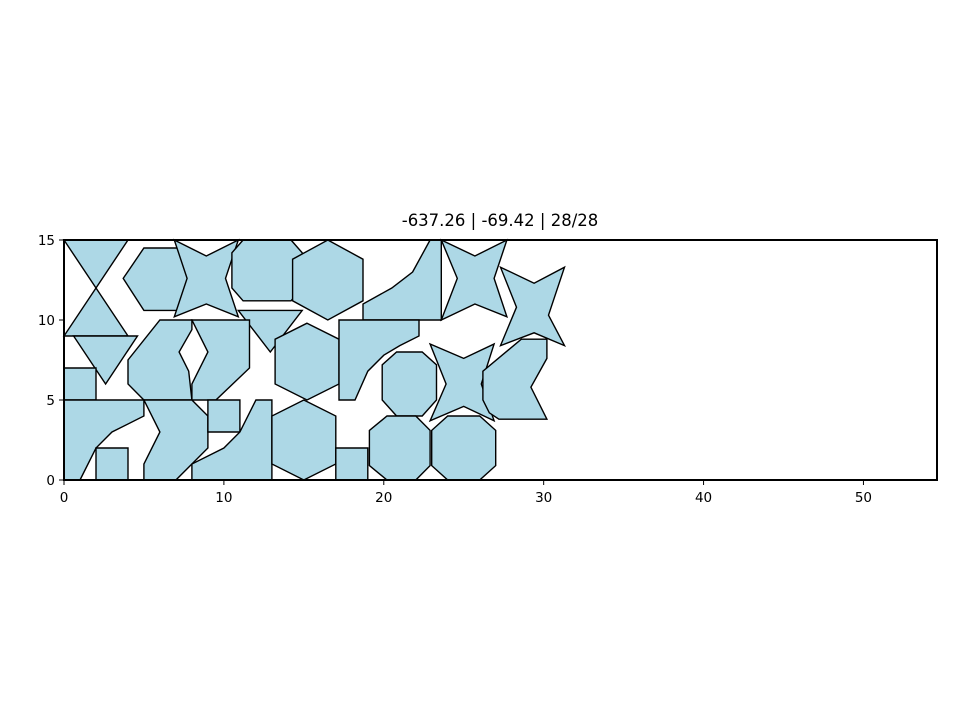 This screenshot has width=960, height=720. What do you see at coordinates (543, 498) in the screenshot?
I see `x-tick-label: 30` at bounding box center [543, 498].